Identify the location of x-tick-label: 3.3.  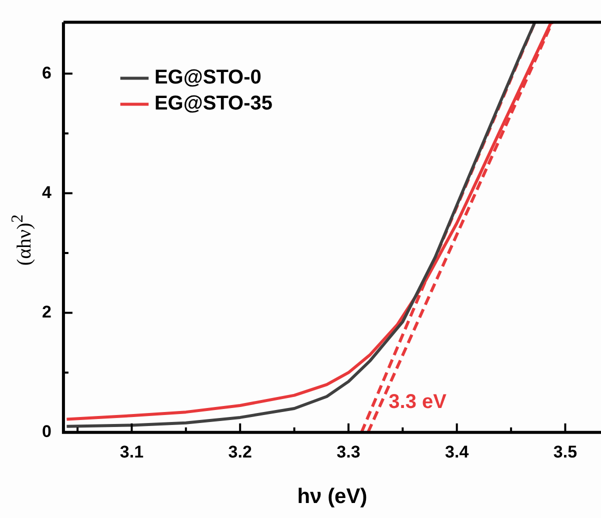
(348, 452).